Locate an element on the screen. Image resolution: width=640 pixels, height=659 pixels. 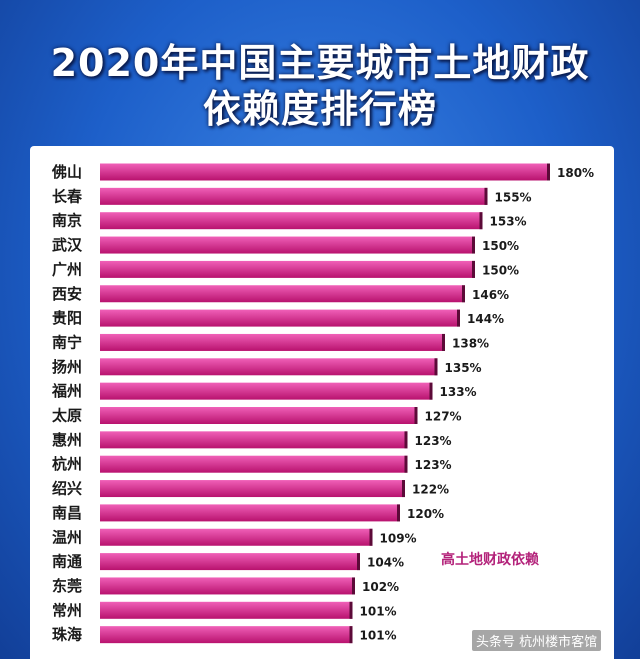
value-label: 102% is located at coordinates (380, 587).